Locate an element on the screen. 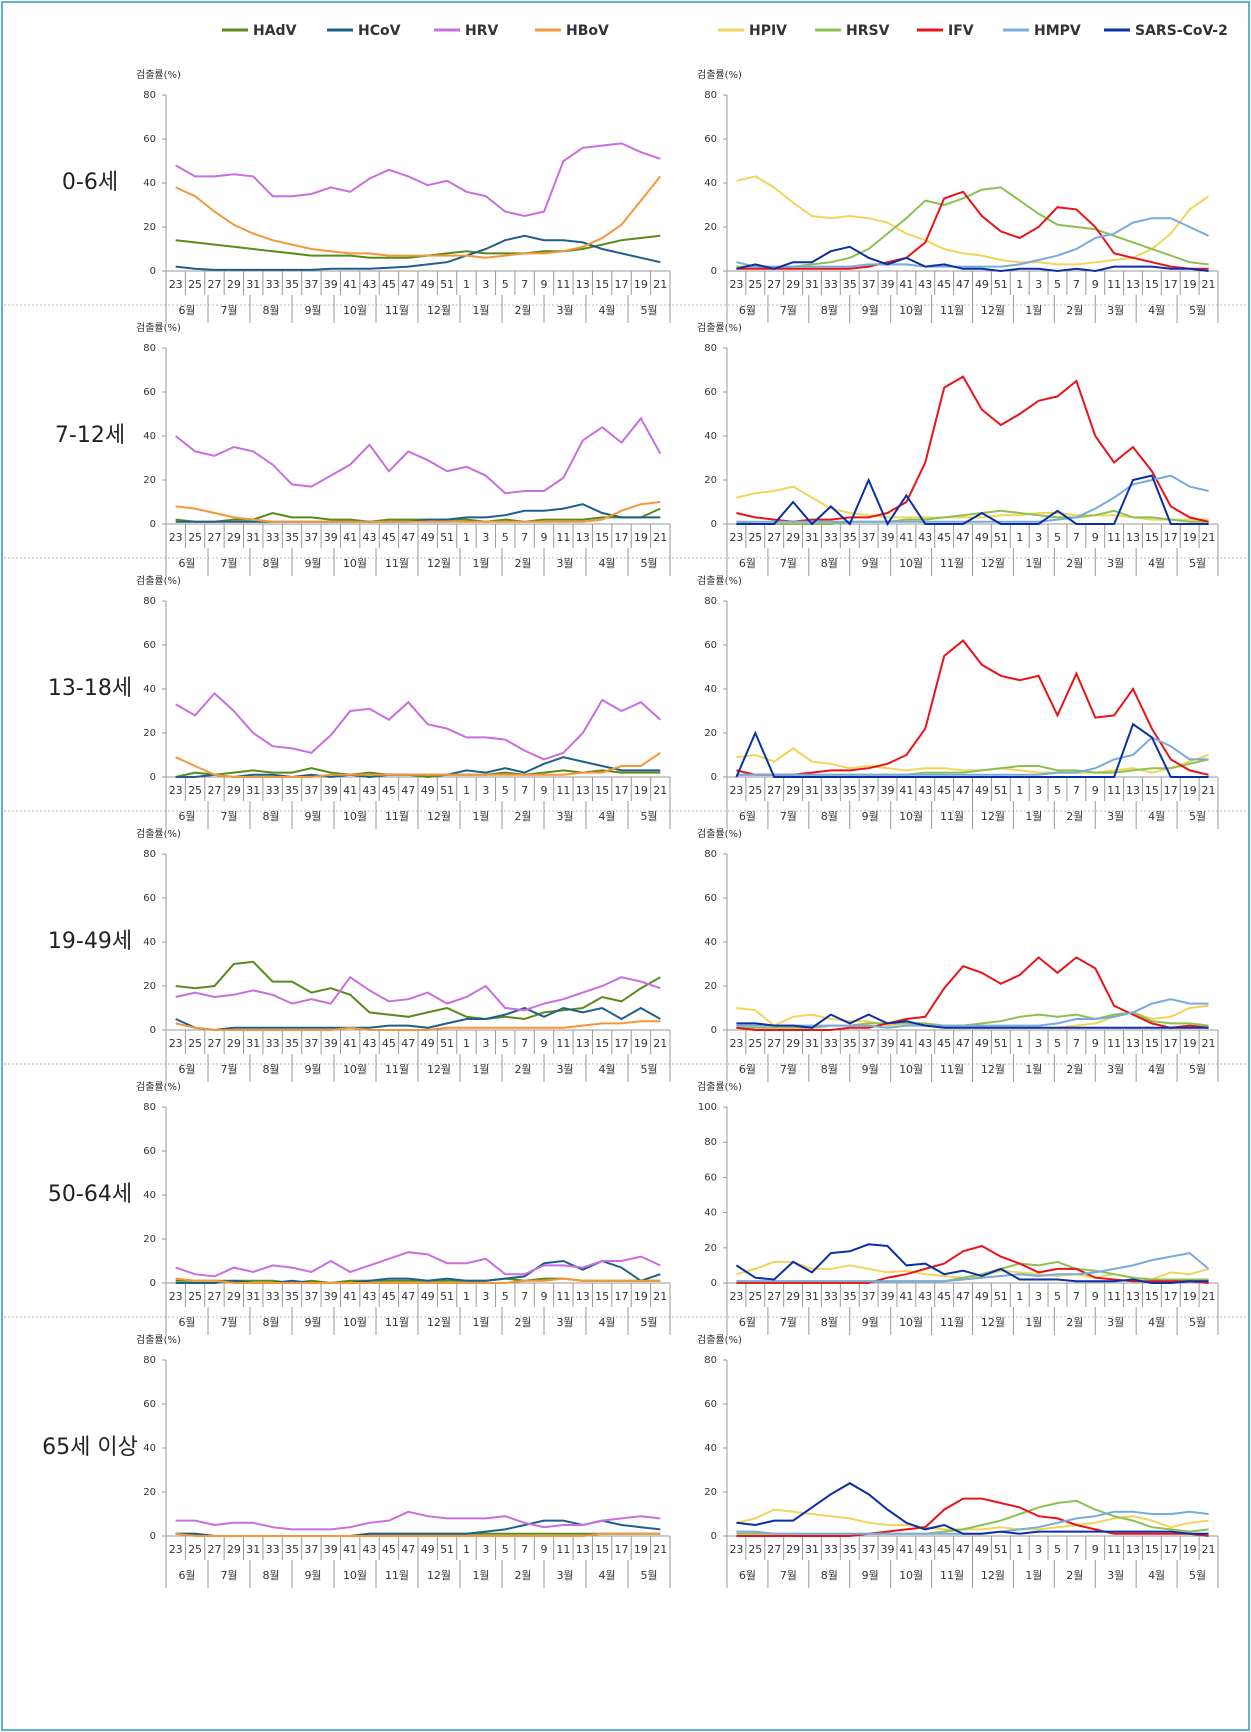  y-axis-label: 검출률(%) is located at coordinates (719, 581).